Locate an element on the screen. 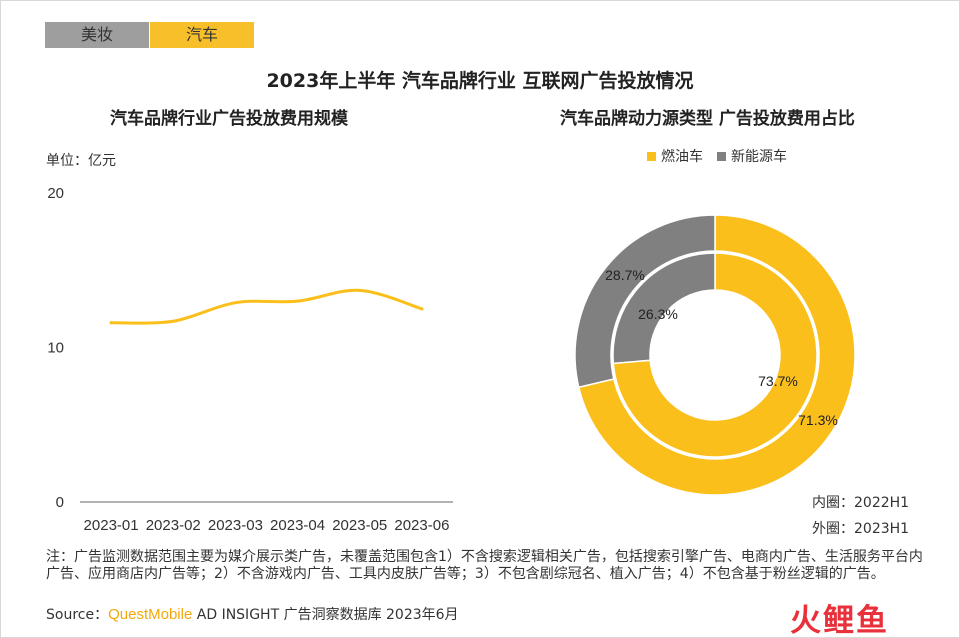 Image resolution: width=960 pixels, height=638 pixels. inner-ring-label: 内圈：2022H1 is located at coordinates (861, 503).